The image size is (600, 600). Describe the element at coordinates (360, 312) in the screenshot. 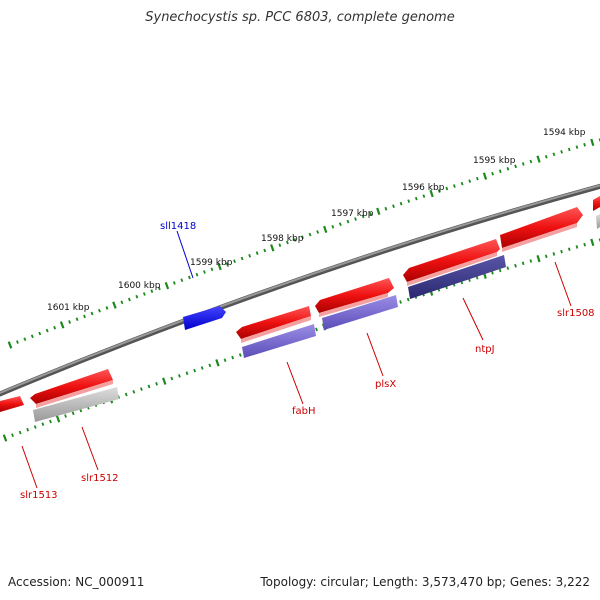

I see `gene-plsX` at that location.